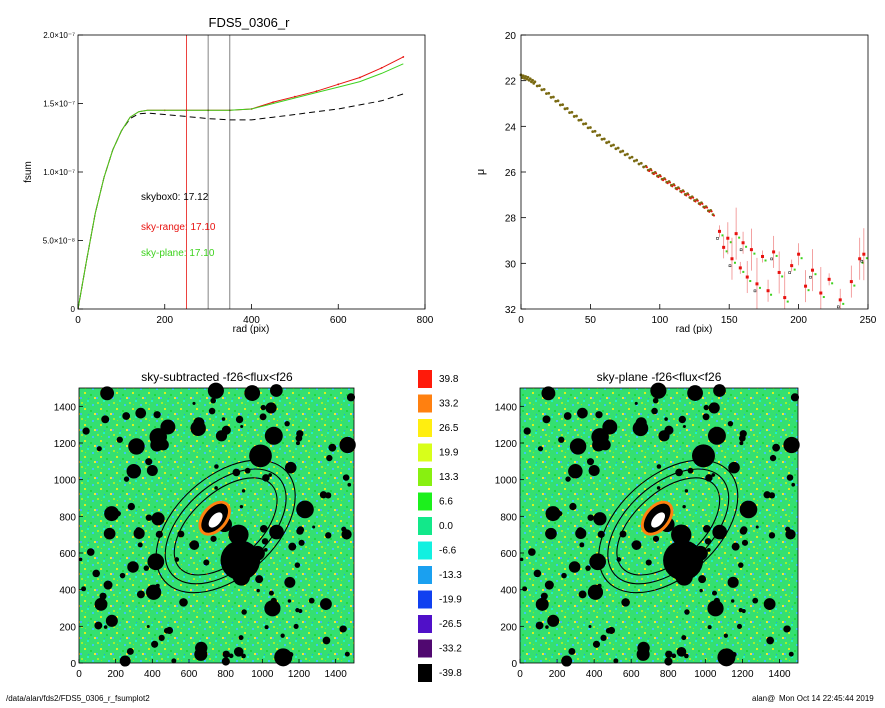  Describe the element at coordinates (67, 517) in the screenshot. I see `image-y-tick-label: 800` at that location.